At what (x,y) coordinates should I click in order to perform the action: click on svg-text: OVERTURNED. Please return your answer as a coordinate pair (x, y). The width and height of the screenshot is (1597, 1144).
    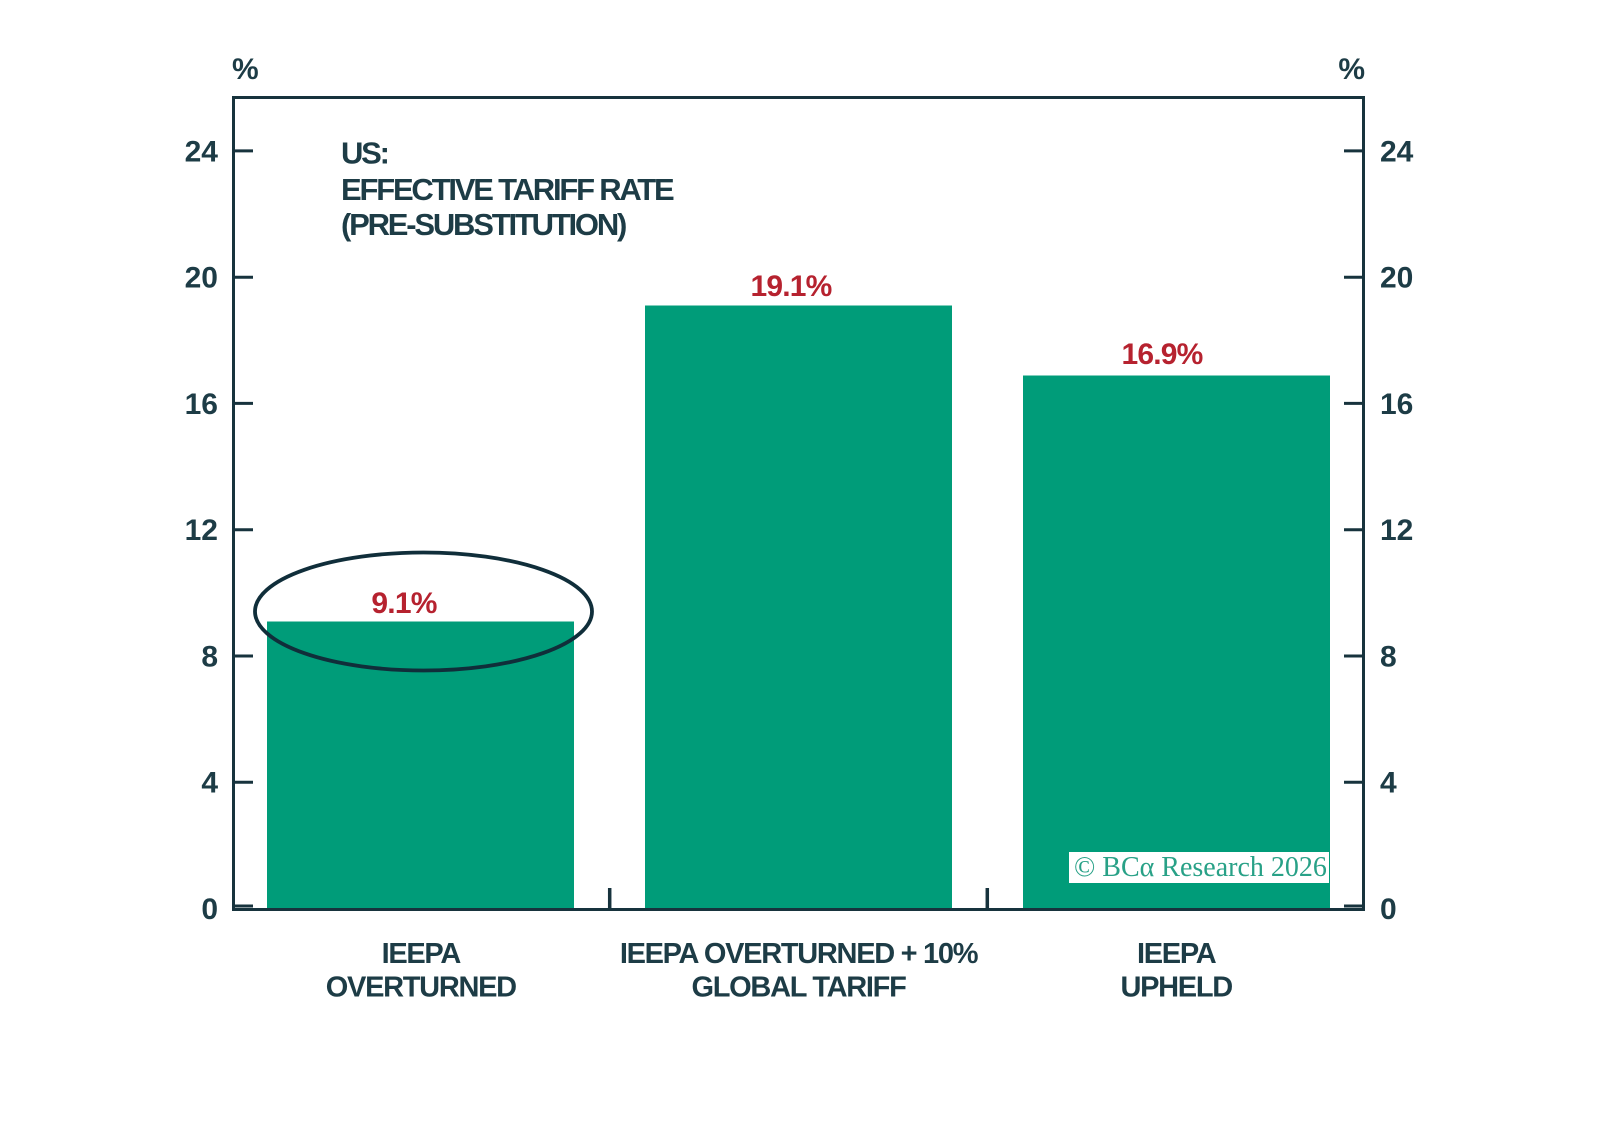
    Looking at the image, I should click on (421, 988).